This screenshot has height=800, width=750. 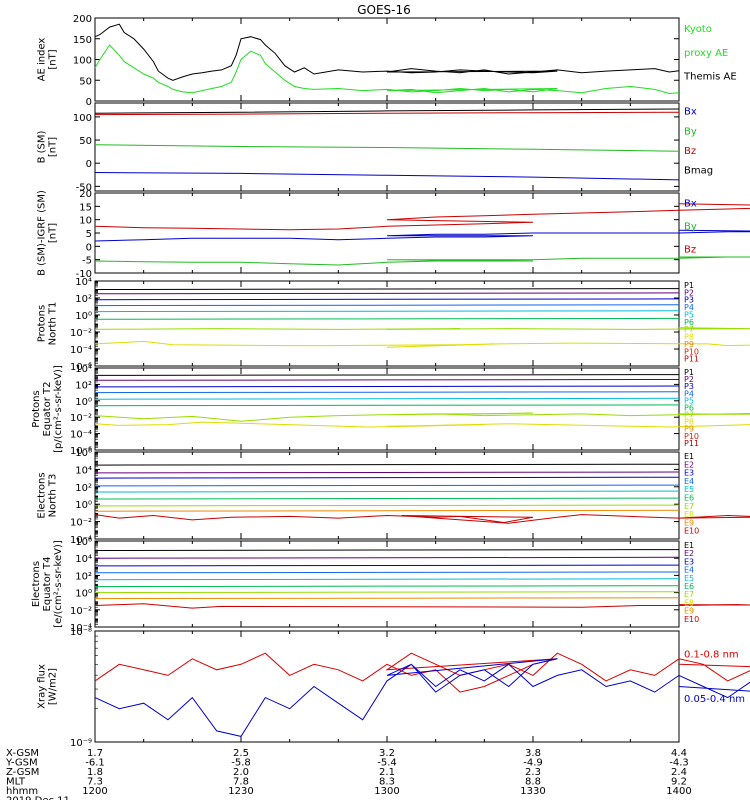 I want to click on panel-frame, so click(x=387, y=584).